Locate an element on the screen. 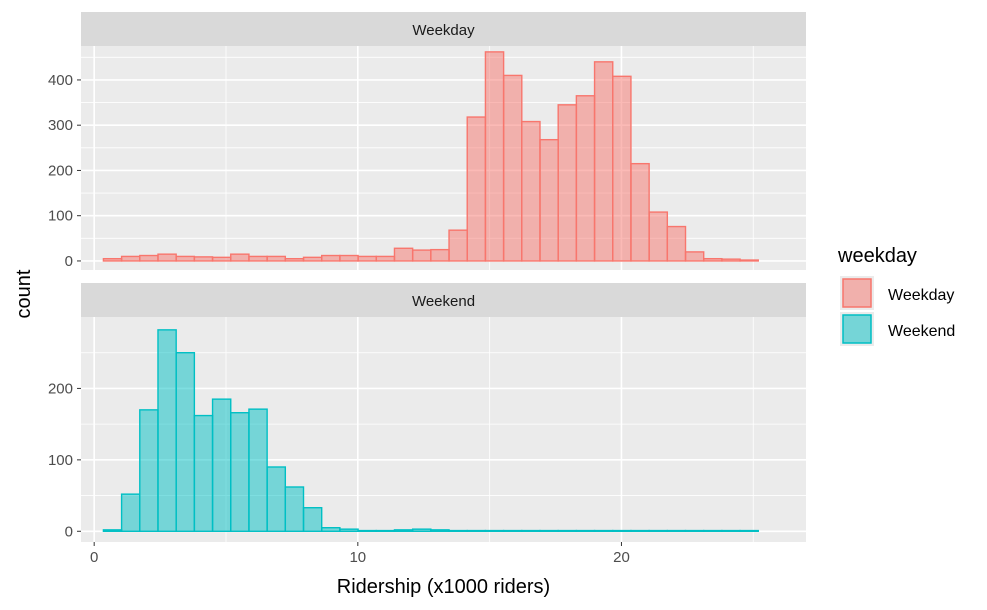 This screenshot has width=987, height=610. y-axis-title: count is located at coordinates (24, 293).